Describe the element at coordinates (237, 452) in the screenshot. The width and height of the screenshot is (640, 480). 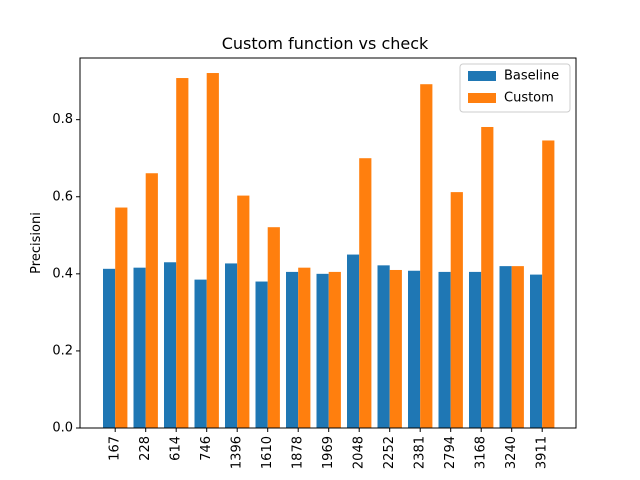
I see `x-tick-label: 1396` at that location.